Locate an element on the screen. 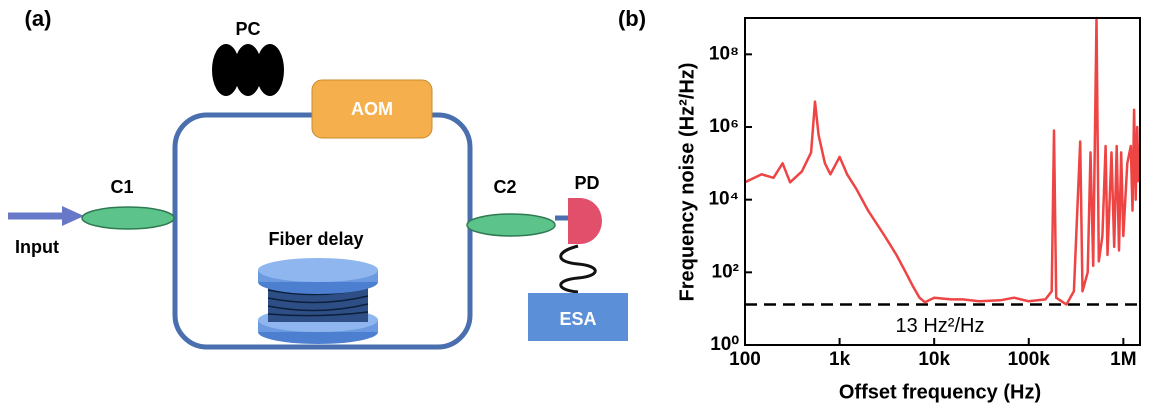  x-tick-label: 1M is located at coordinates (1123, 359).